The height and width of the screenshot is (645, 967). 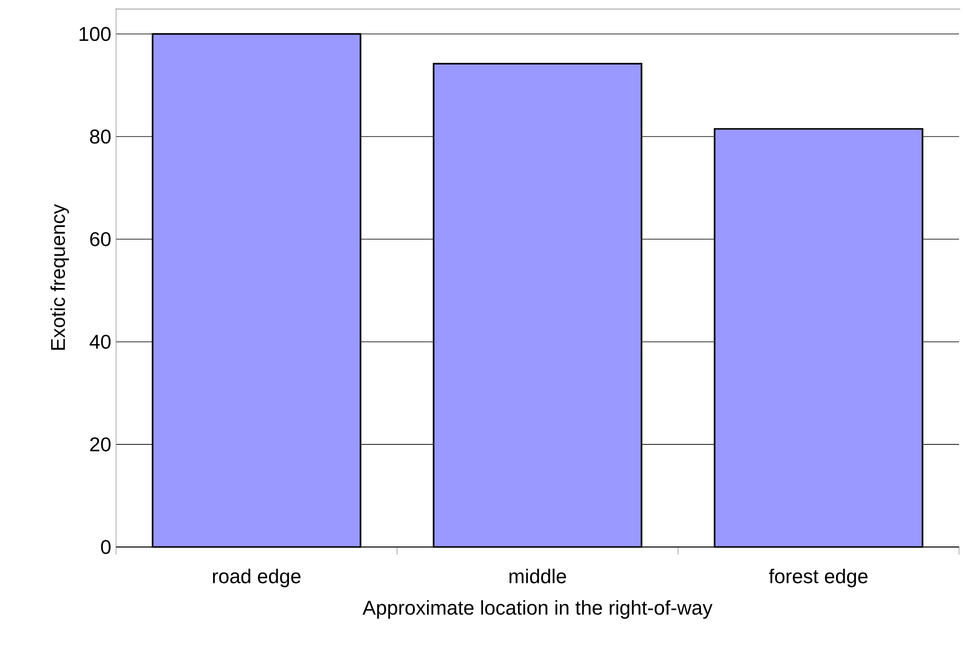 What do you see at coordinates (818, 578) in the screenshot?
I see `x-tick-label: forest edge` at bounding box center [818, 578].